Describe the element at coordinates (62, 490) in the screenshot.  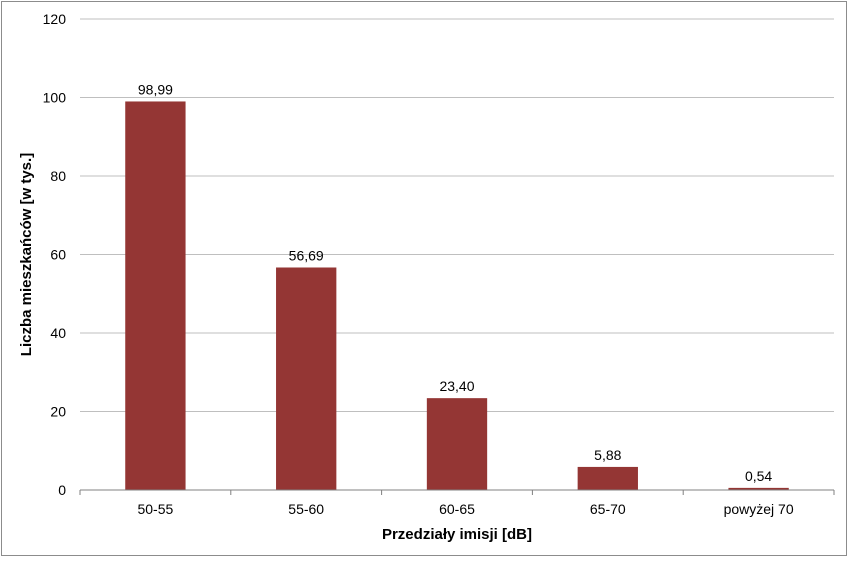
I see `y-tick-label: 0` at that location.